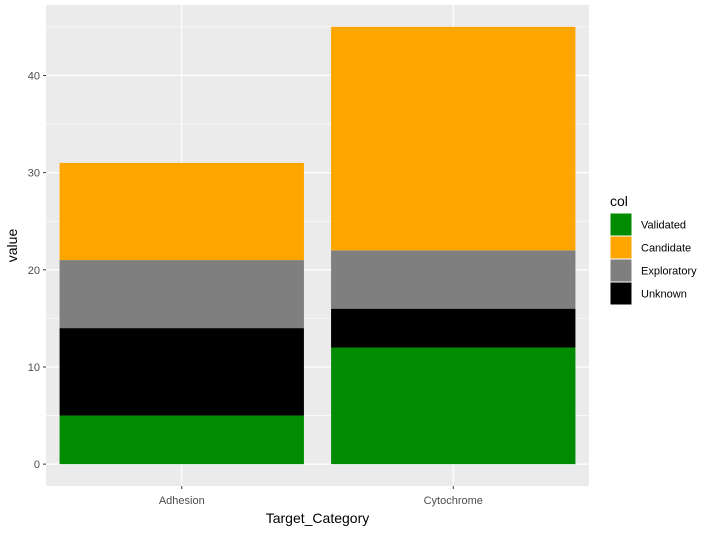  I want to click on bar-unknown-cytochrome, so click(453, 328).